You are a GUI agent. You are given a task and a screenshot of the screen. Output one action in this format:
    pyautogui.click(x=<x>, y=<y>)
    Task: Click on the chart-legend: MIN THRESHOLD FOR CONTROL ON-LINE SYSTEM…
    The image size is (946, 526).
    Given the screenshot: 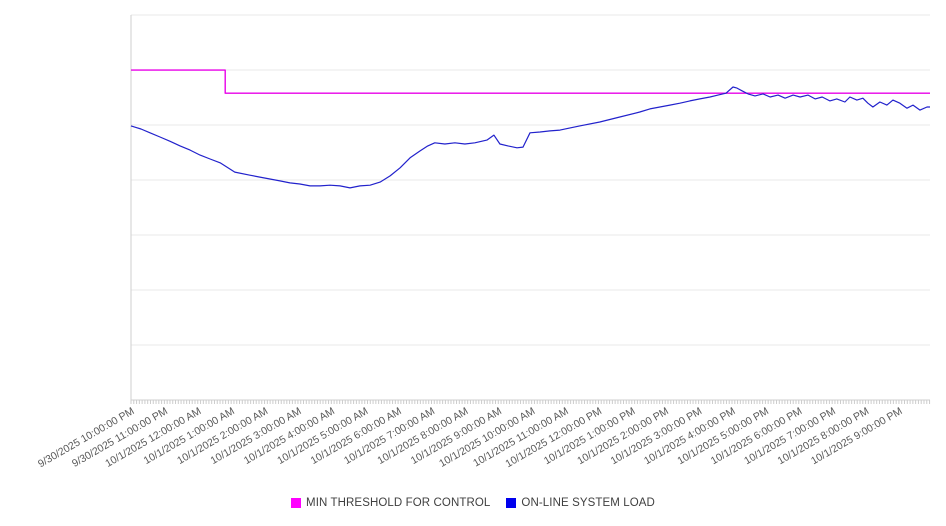 What is the action you would take?
    pyautogui.click(x=473, y=503)
    